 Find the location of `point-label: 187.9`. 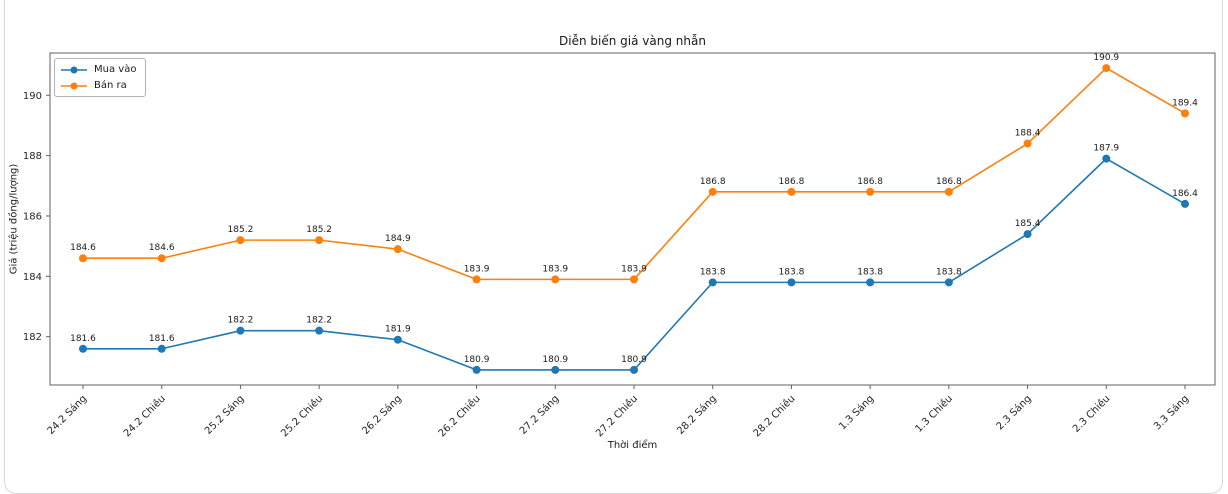

point-label: 187.9 is located at coordinates (1106, 149).